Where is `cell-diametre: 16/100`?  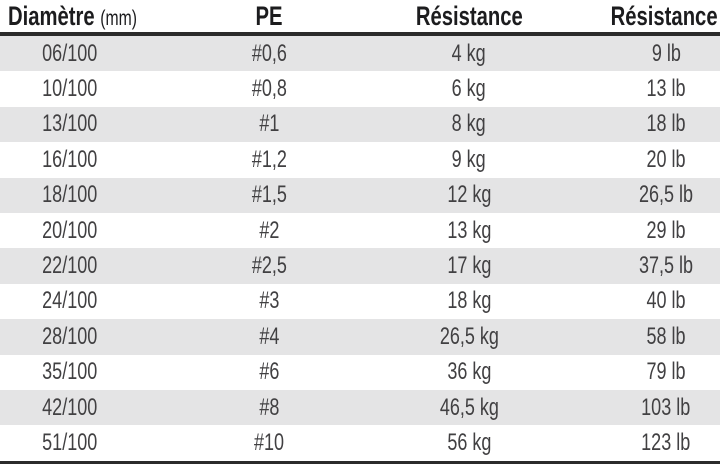
cell-diametre: 16/100 is located at coordinates (70, 159).